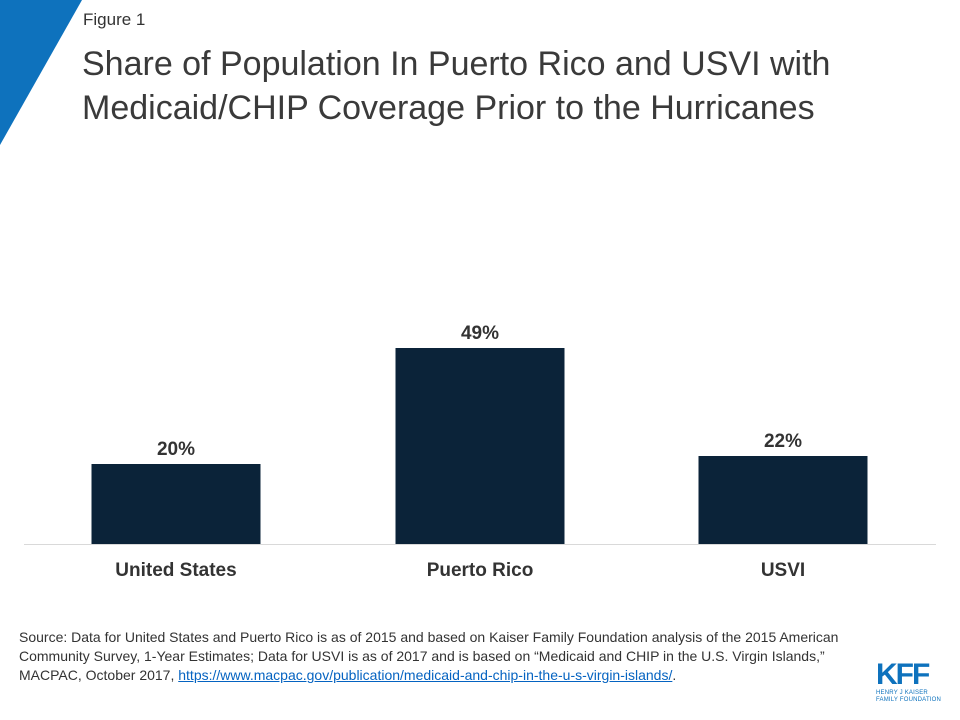 This screenshot has width=960, height=720. What do you see at coordinates (783, 441) in the screenshot?
I see `data-label: 22%` at bounding box center [783, 441].